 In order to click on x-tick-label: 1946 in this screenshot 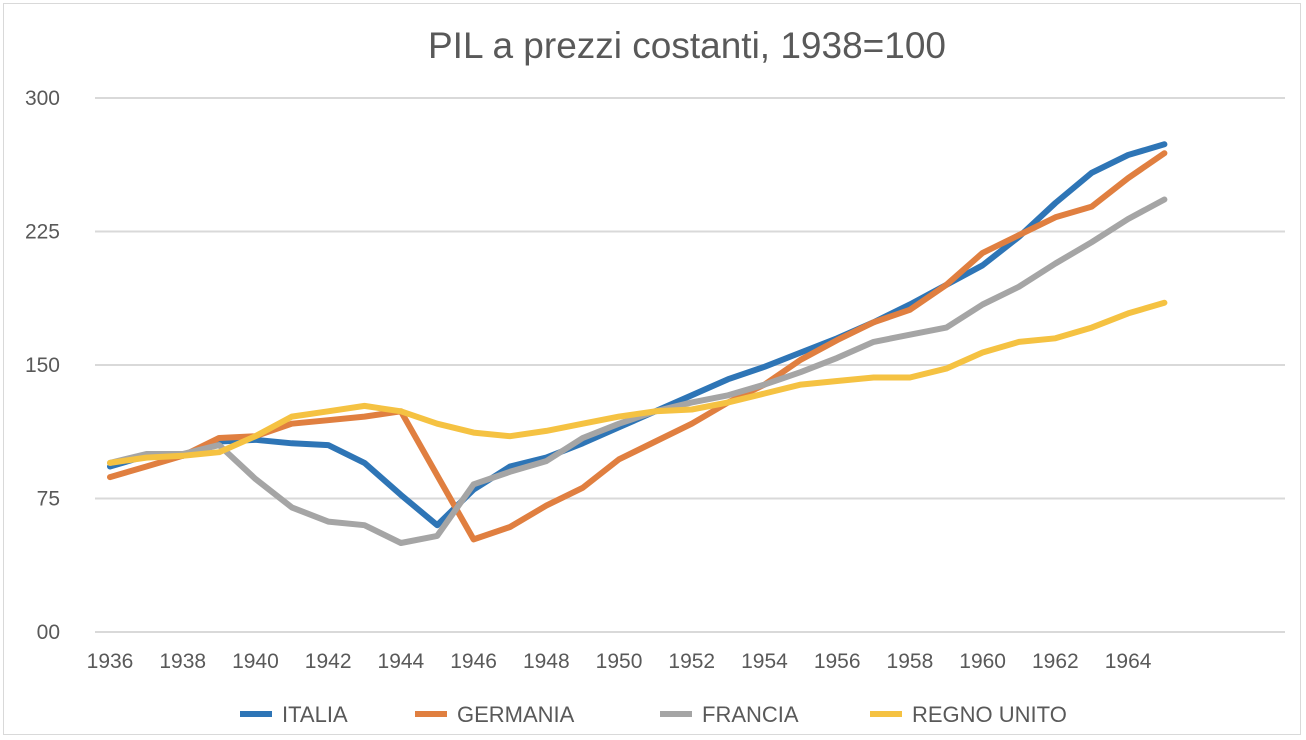, I will do `click(473, 661)`.